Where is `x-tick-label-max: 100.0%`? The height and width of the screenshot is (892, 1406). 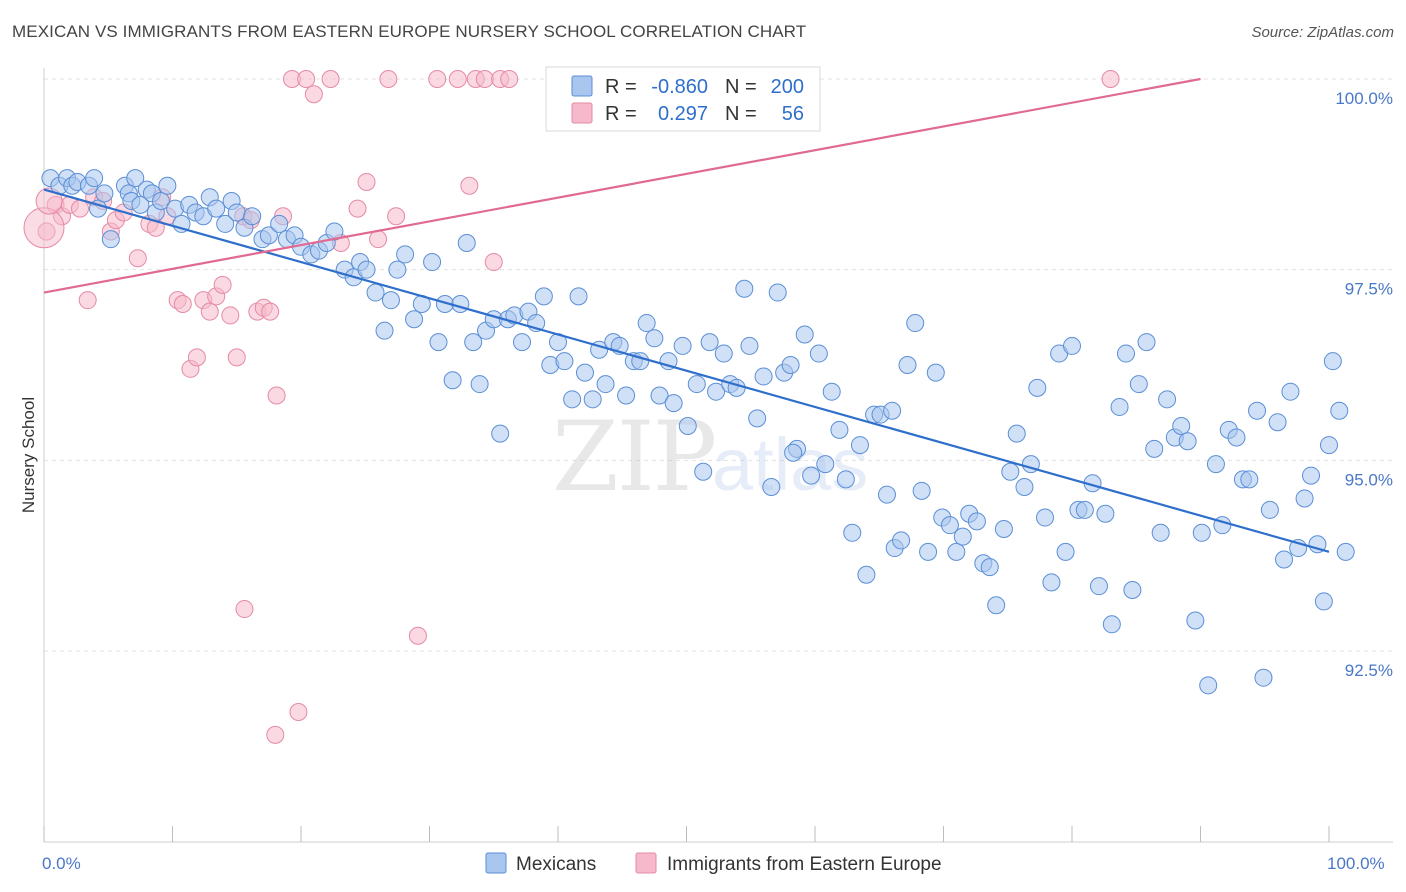
x-tick-label-max: 100.0% is located at coordinates (1356, 863).